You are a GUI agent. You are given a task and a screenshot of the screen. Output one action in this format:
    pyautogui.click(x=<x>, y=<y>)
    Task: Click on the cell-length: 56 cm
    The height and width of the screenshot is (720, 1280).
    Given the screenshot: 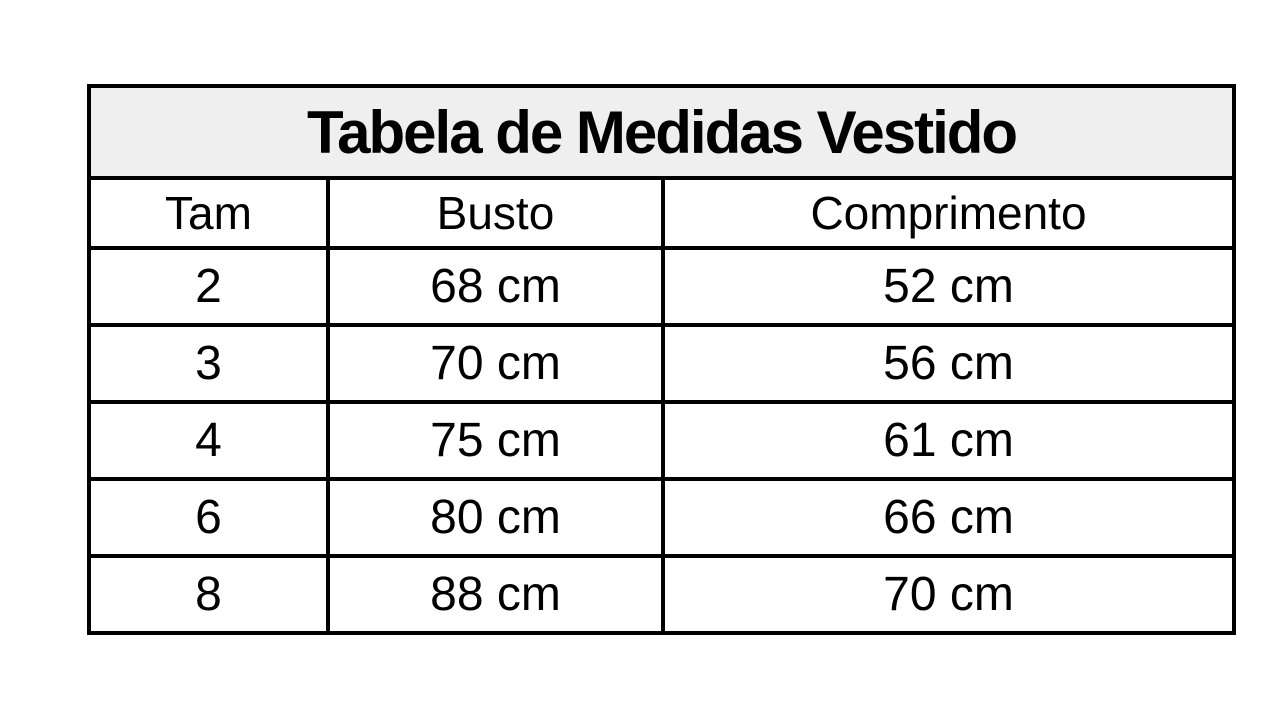 What is the action you would take?
    pyautogui.click(x=948, y=363)
    